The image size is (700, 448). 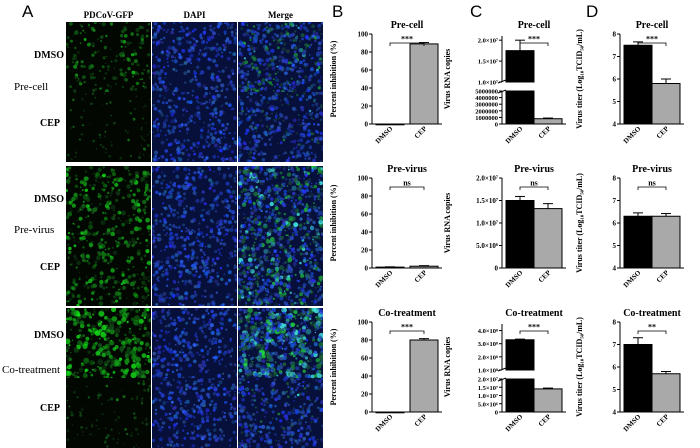 What do you see at coordinates (50, 267) in the screenshot?
I see `row-label-previrus-cep: CEP` at bounding box center [50, 267].